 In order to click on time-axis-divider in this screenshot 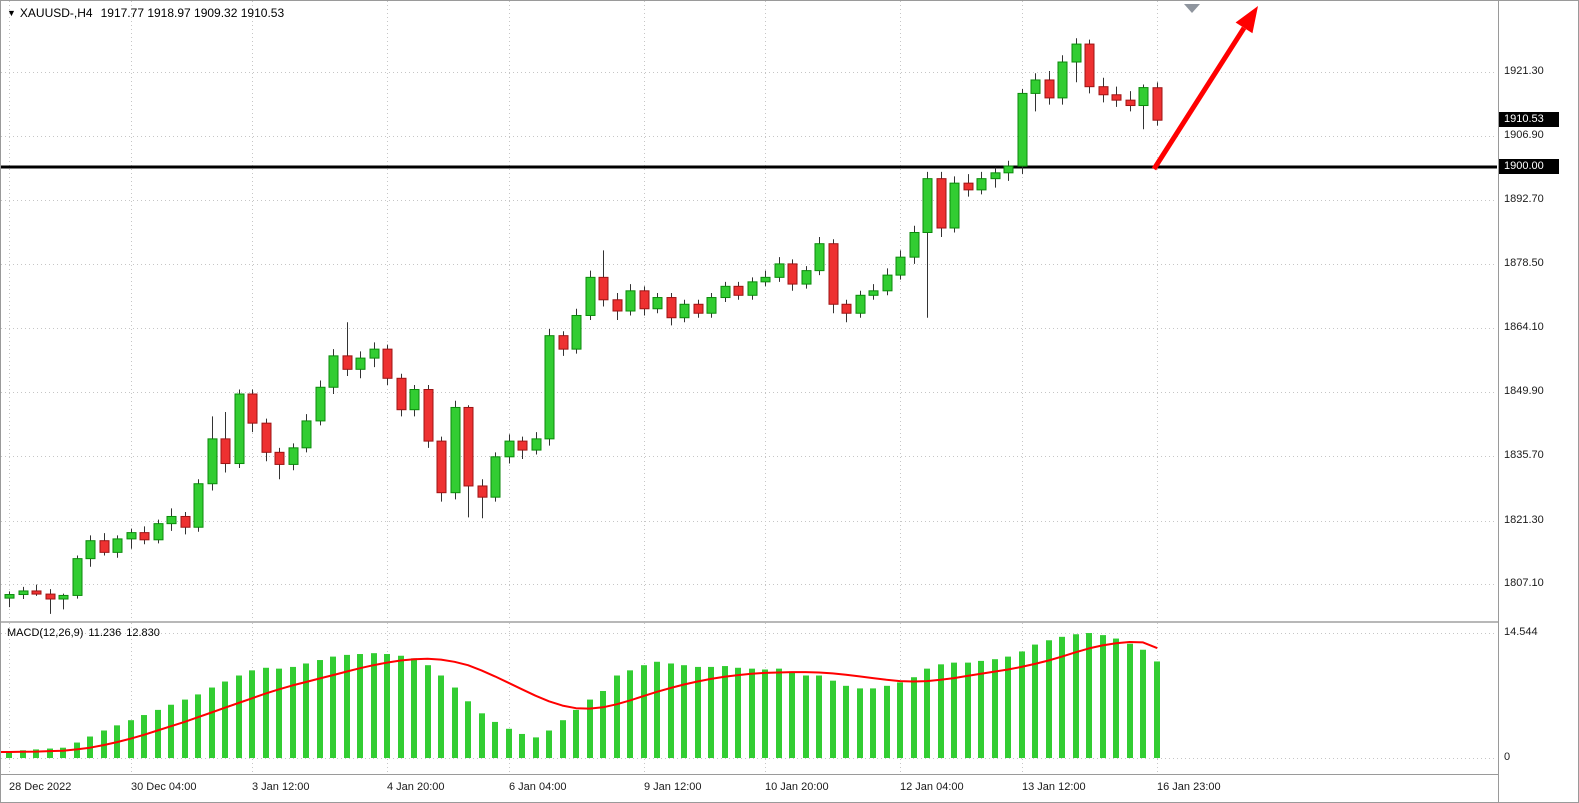, I will do `click(789, 774)`.